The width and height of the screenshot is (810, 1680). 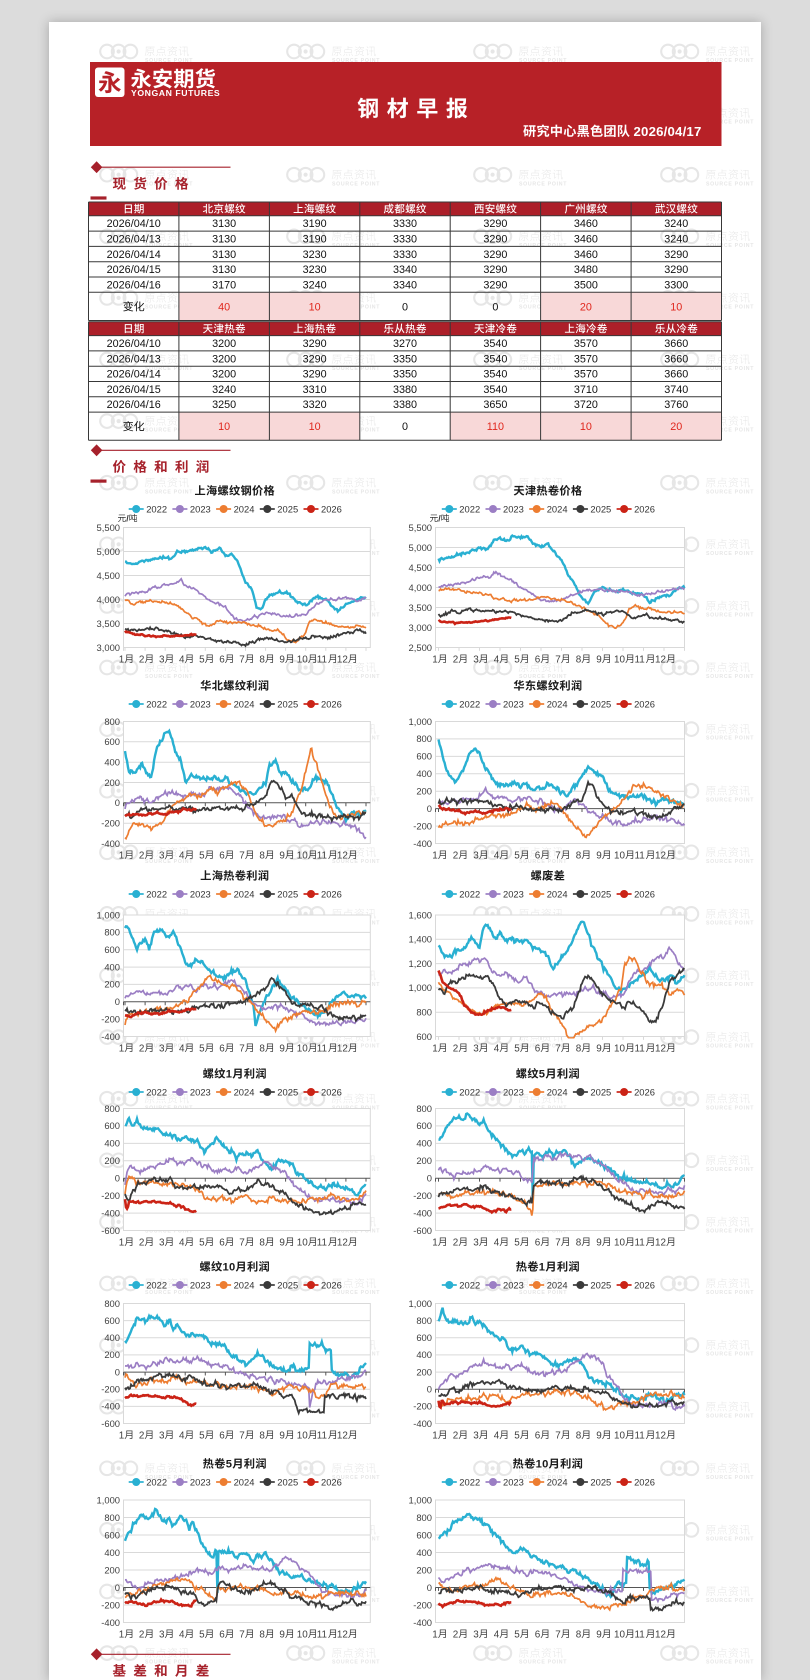 I want to click on svg-text: -600, so click(x=110, y=1230).